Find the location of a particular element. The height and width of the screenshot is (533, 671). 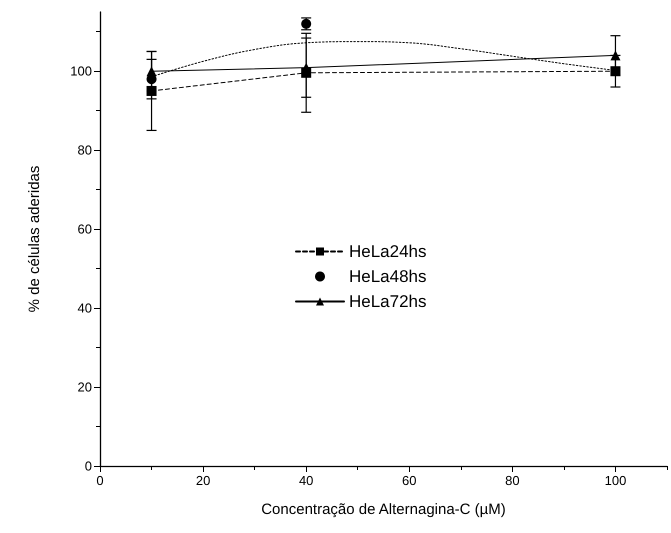

y-tick-label: 0 is located at coordinates (88, 466).